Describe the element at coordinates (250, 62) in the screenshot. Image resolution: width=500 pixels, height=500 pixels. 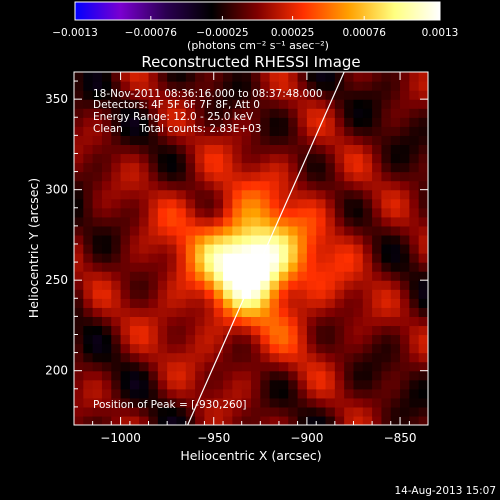
I see `chart-title: Reconstructed RHESSI Image` at that location.